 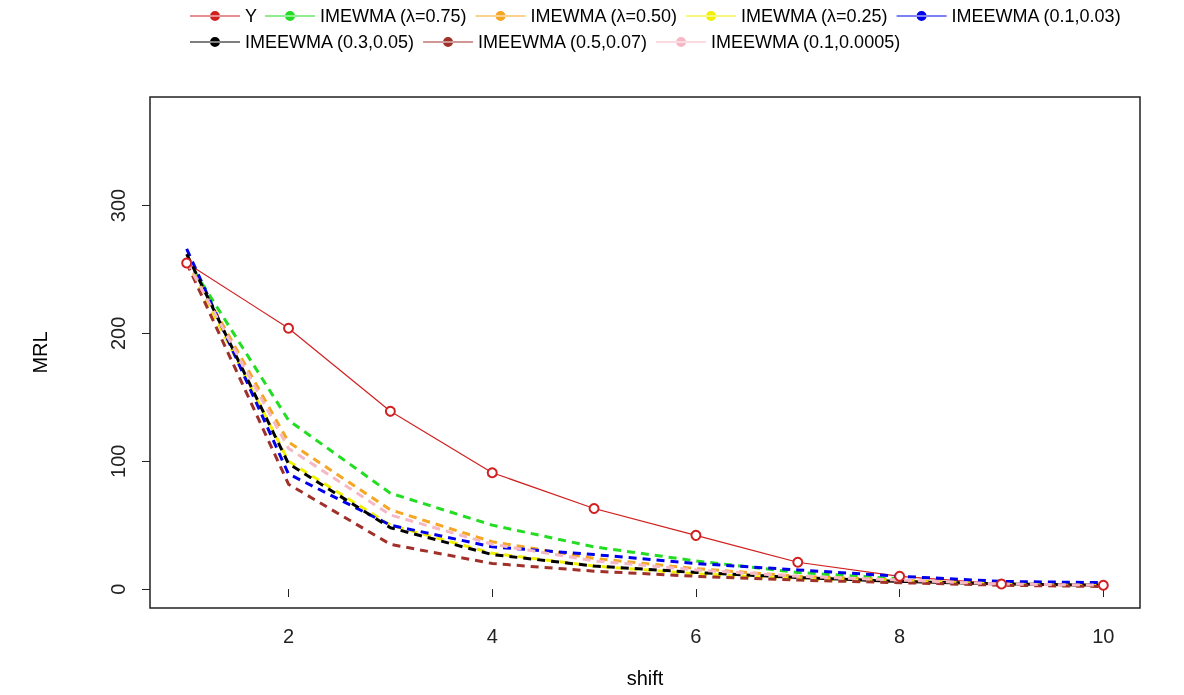 What do you see at coordinates (696, 636) in the screenshot?
I see `x-tick-label: 6` at bounding box center [696, 636].